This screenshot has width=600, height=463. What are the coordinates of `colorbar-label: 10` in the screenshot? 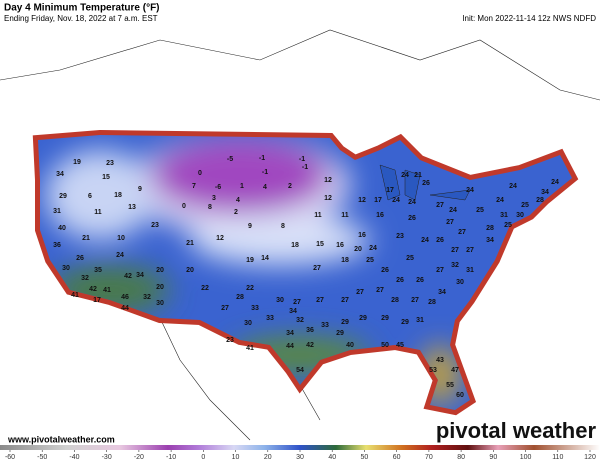 It's located at (236, 457).